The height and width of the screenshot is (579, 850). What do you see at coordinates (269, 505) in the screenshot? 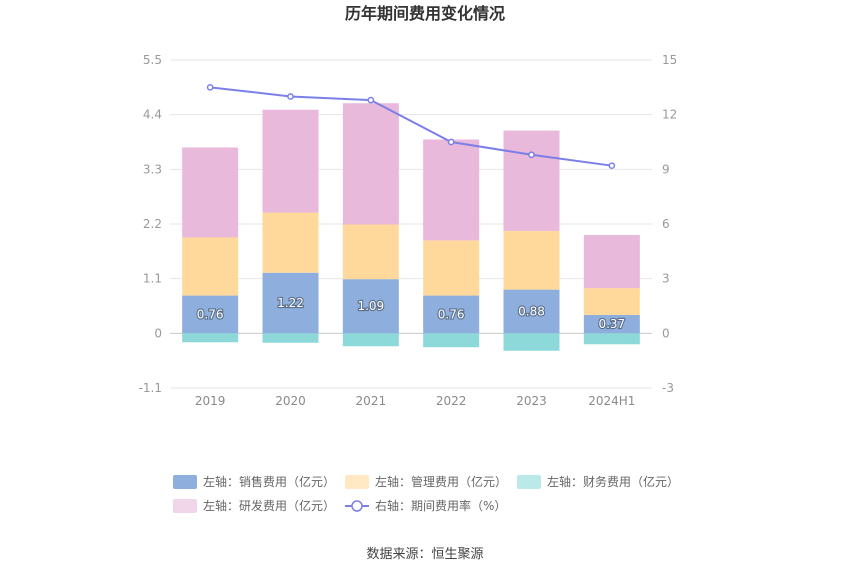
I see `legend-label: 左轴：研发费用（亿元）` at bounding box center [269, 505].